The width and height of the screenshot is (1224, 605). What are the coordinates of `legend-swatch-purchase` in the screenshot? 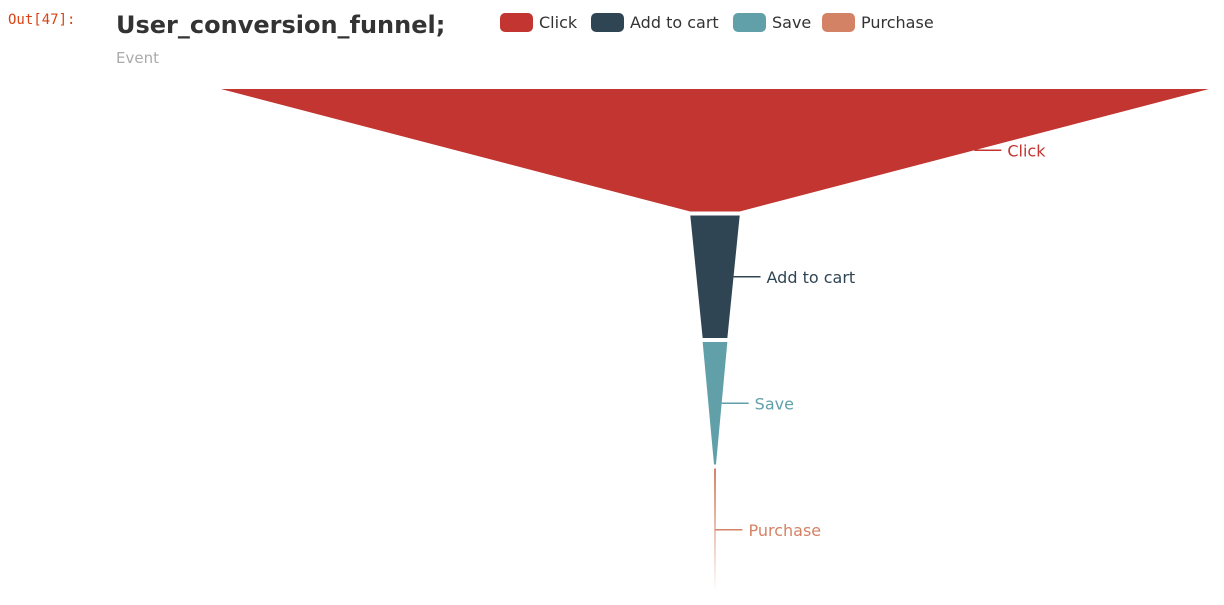 It's located at (838, 22).